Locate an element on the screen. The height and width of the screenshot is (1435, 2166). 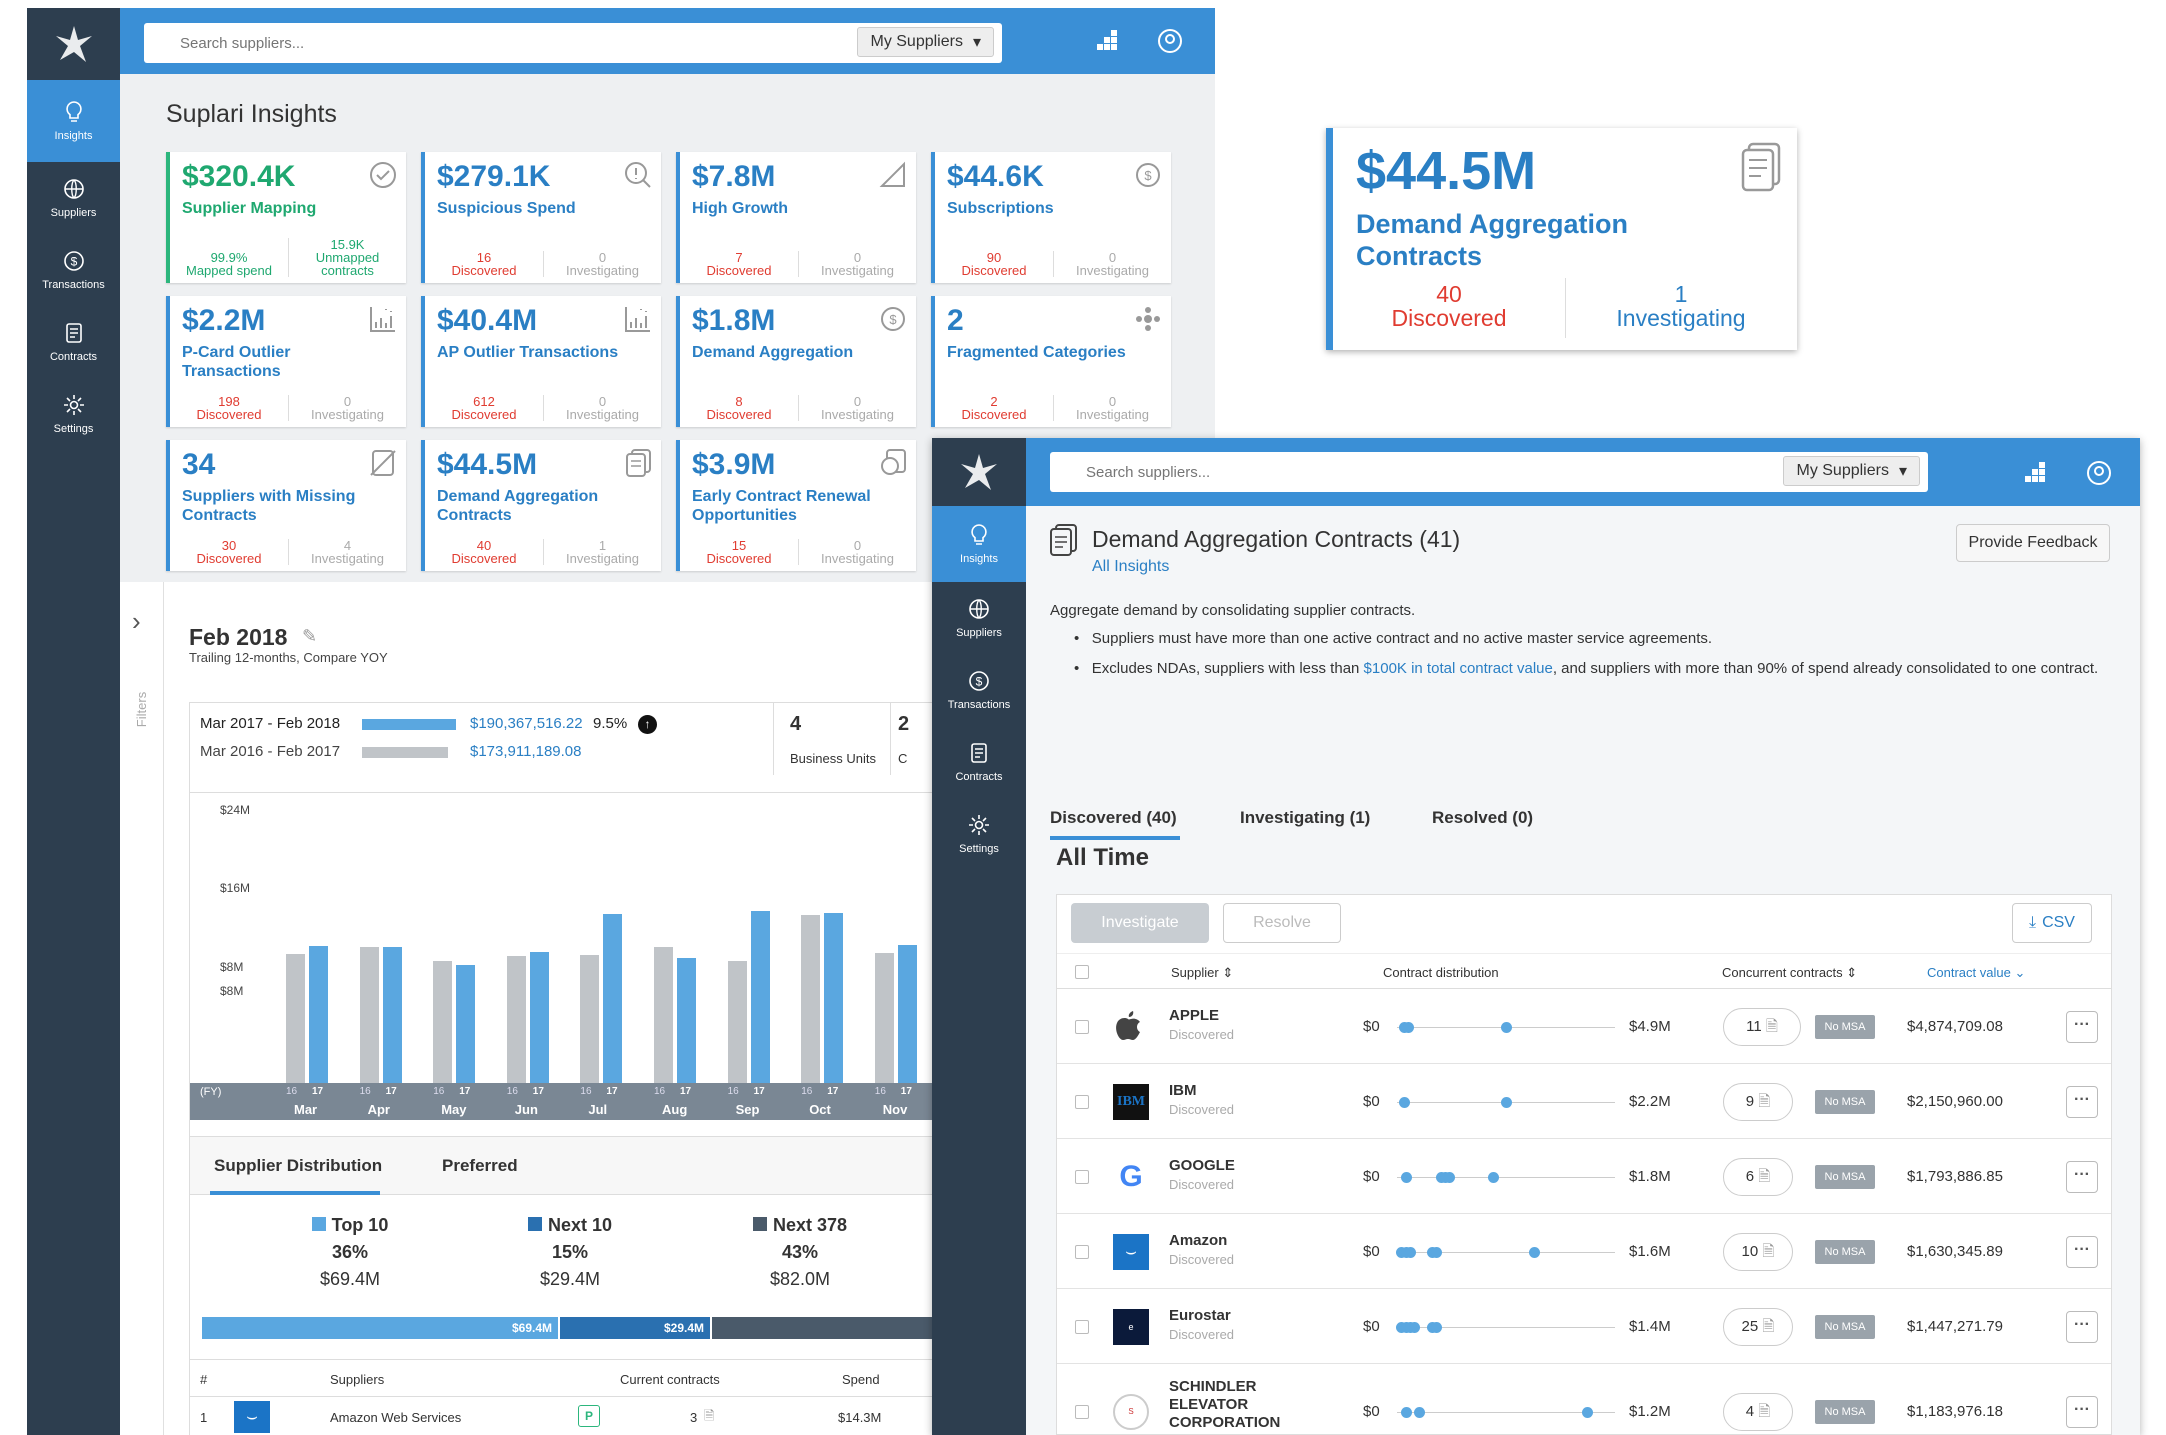
csv-download-button: ⤓ CSV is located at coordinates (2052, 923).